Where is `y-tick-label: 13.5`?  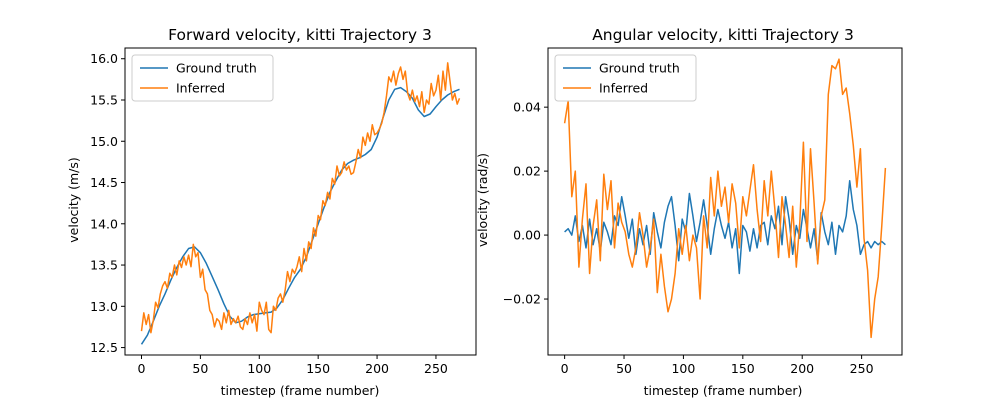
y-tick-label: 13.5 is located at coordinates (104, 265).